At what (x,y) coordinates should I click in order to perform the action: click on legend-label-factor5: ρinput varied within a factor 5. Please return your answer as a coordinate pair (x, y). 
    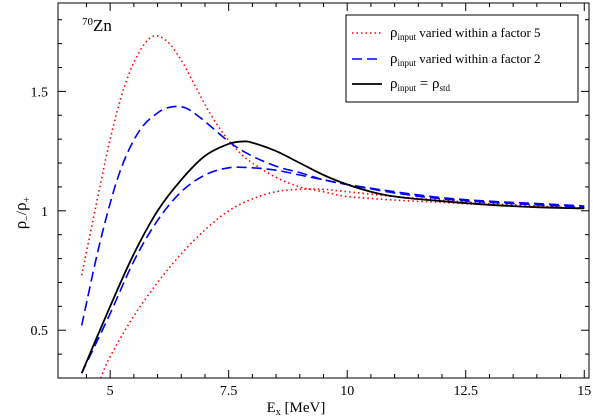
    Looking at the image, I should click on (465, 33).